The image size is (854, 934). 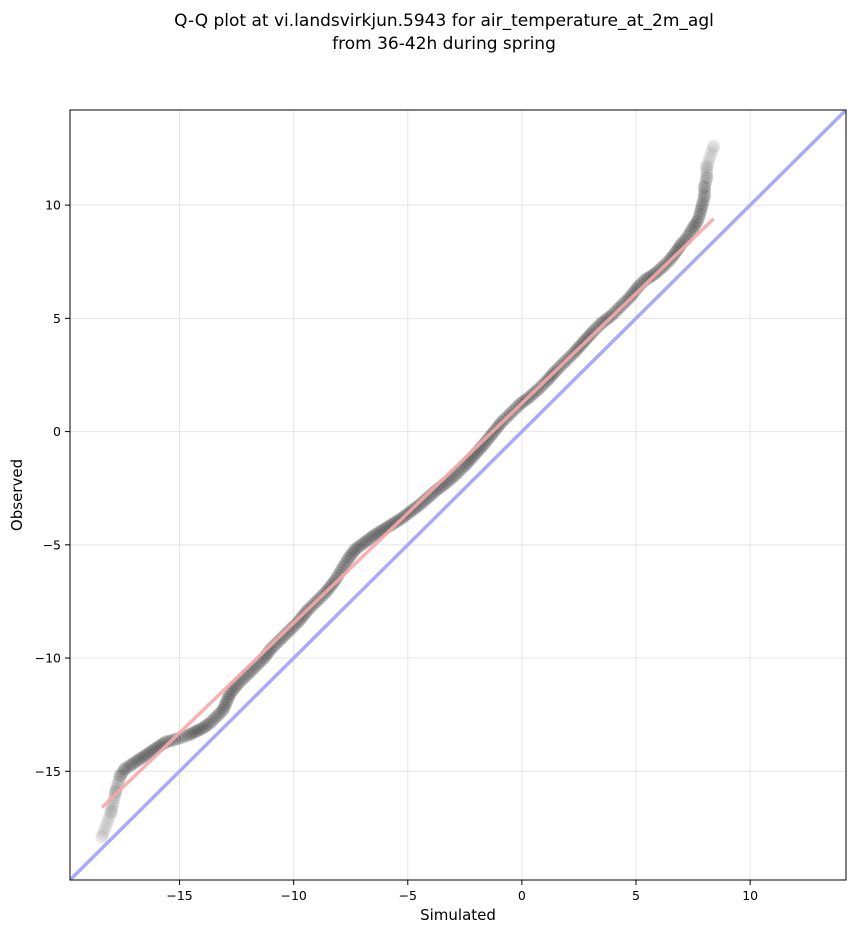 I want to click on x-tick-label: −10, so click(x=293, y=895).